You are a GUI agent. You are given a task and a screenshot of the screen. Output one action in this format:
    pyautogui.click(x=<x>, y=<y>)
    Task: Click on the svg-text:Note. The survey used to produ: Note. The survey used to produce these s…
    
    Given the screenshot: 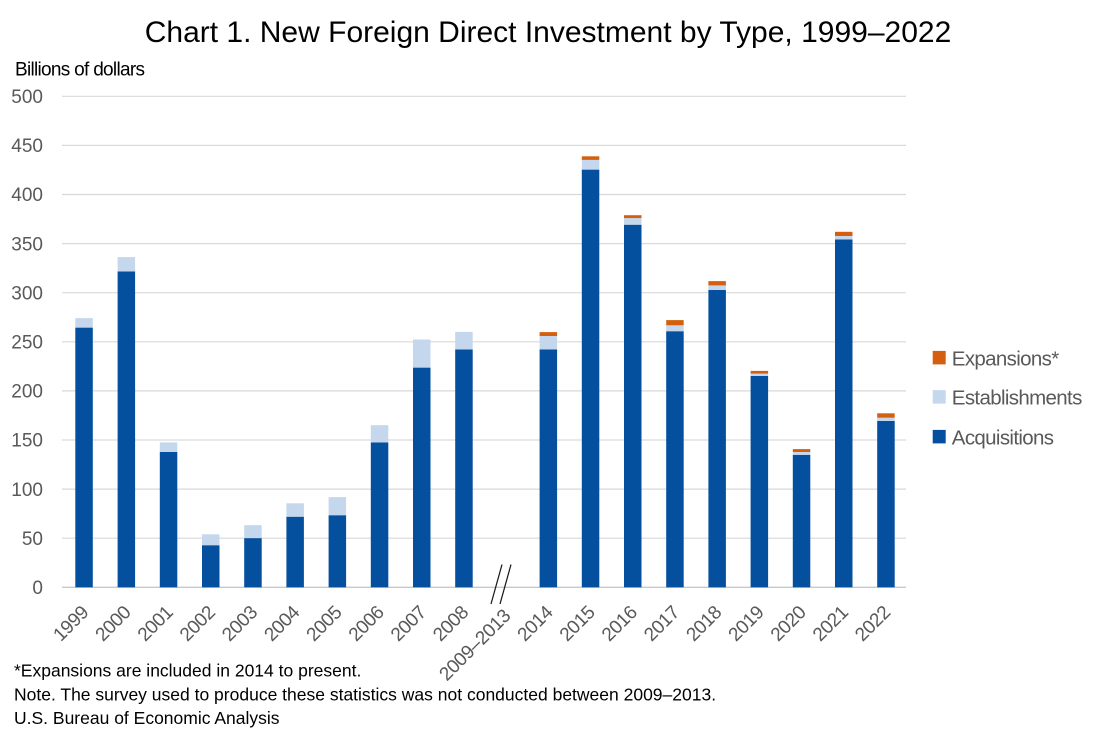 What is the action you would take?
    pyautogui.click(x=365, y=695)
    